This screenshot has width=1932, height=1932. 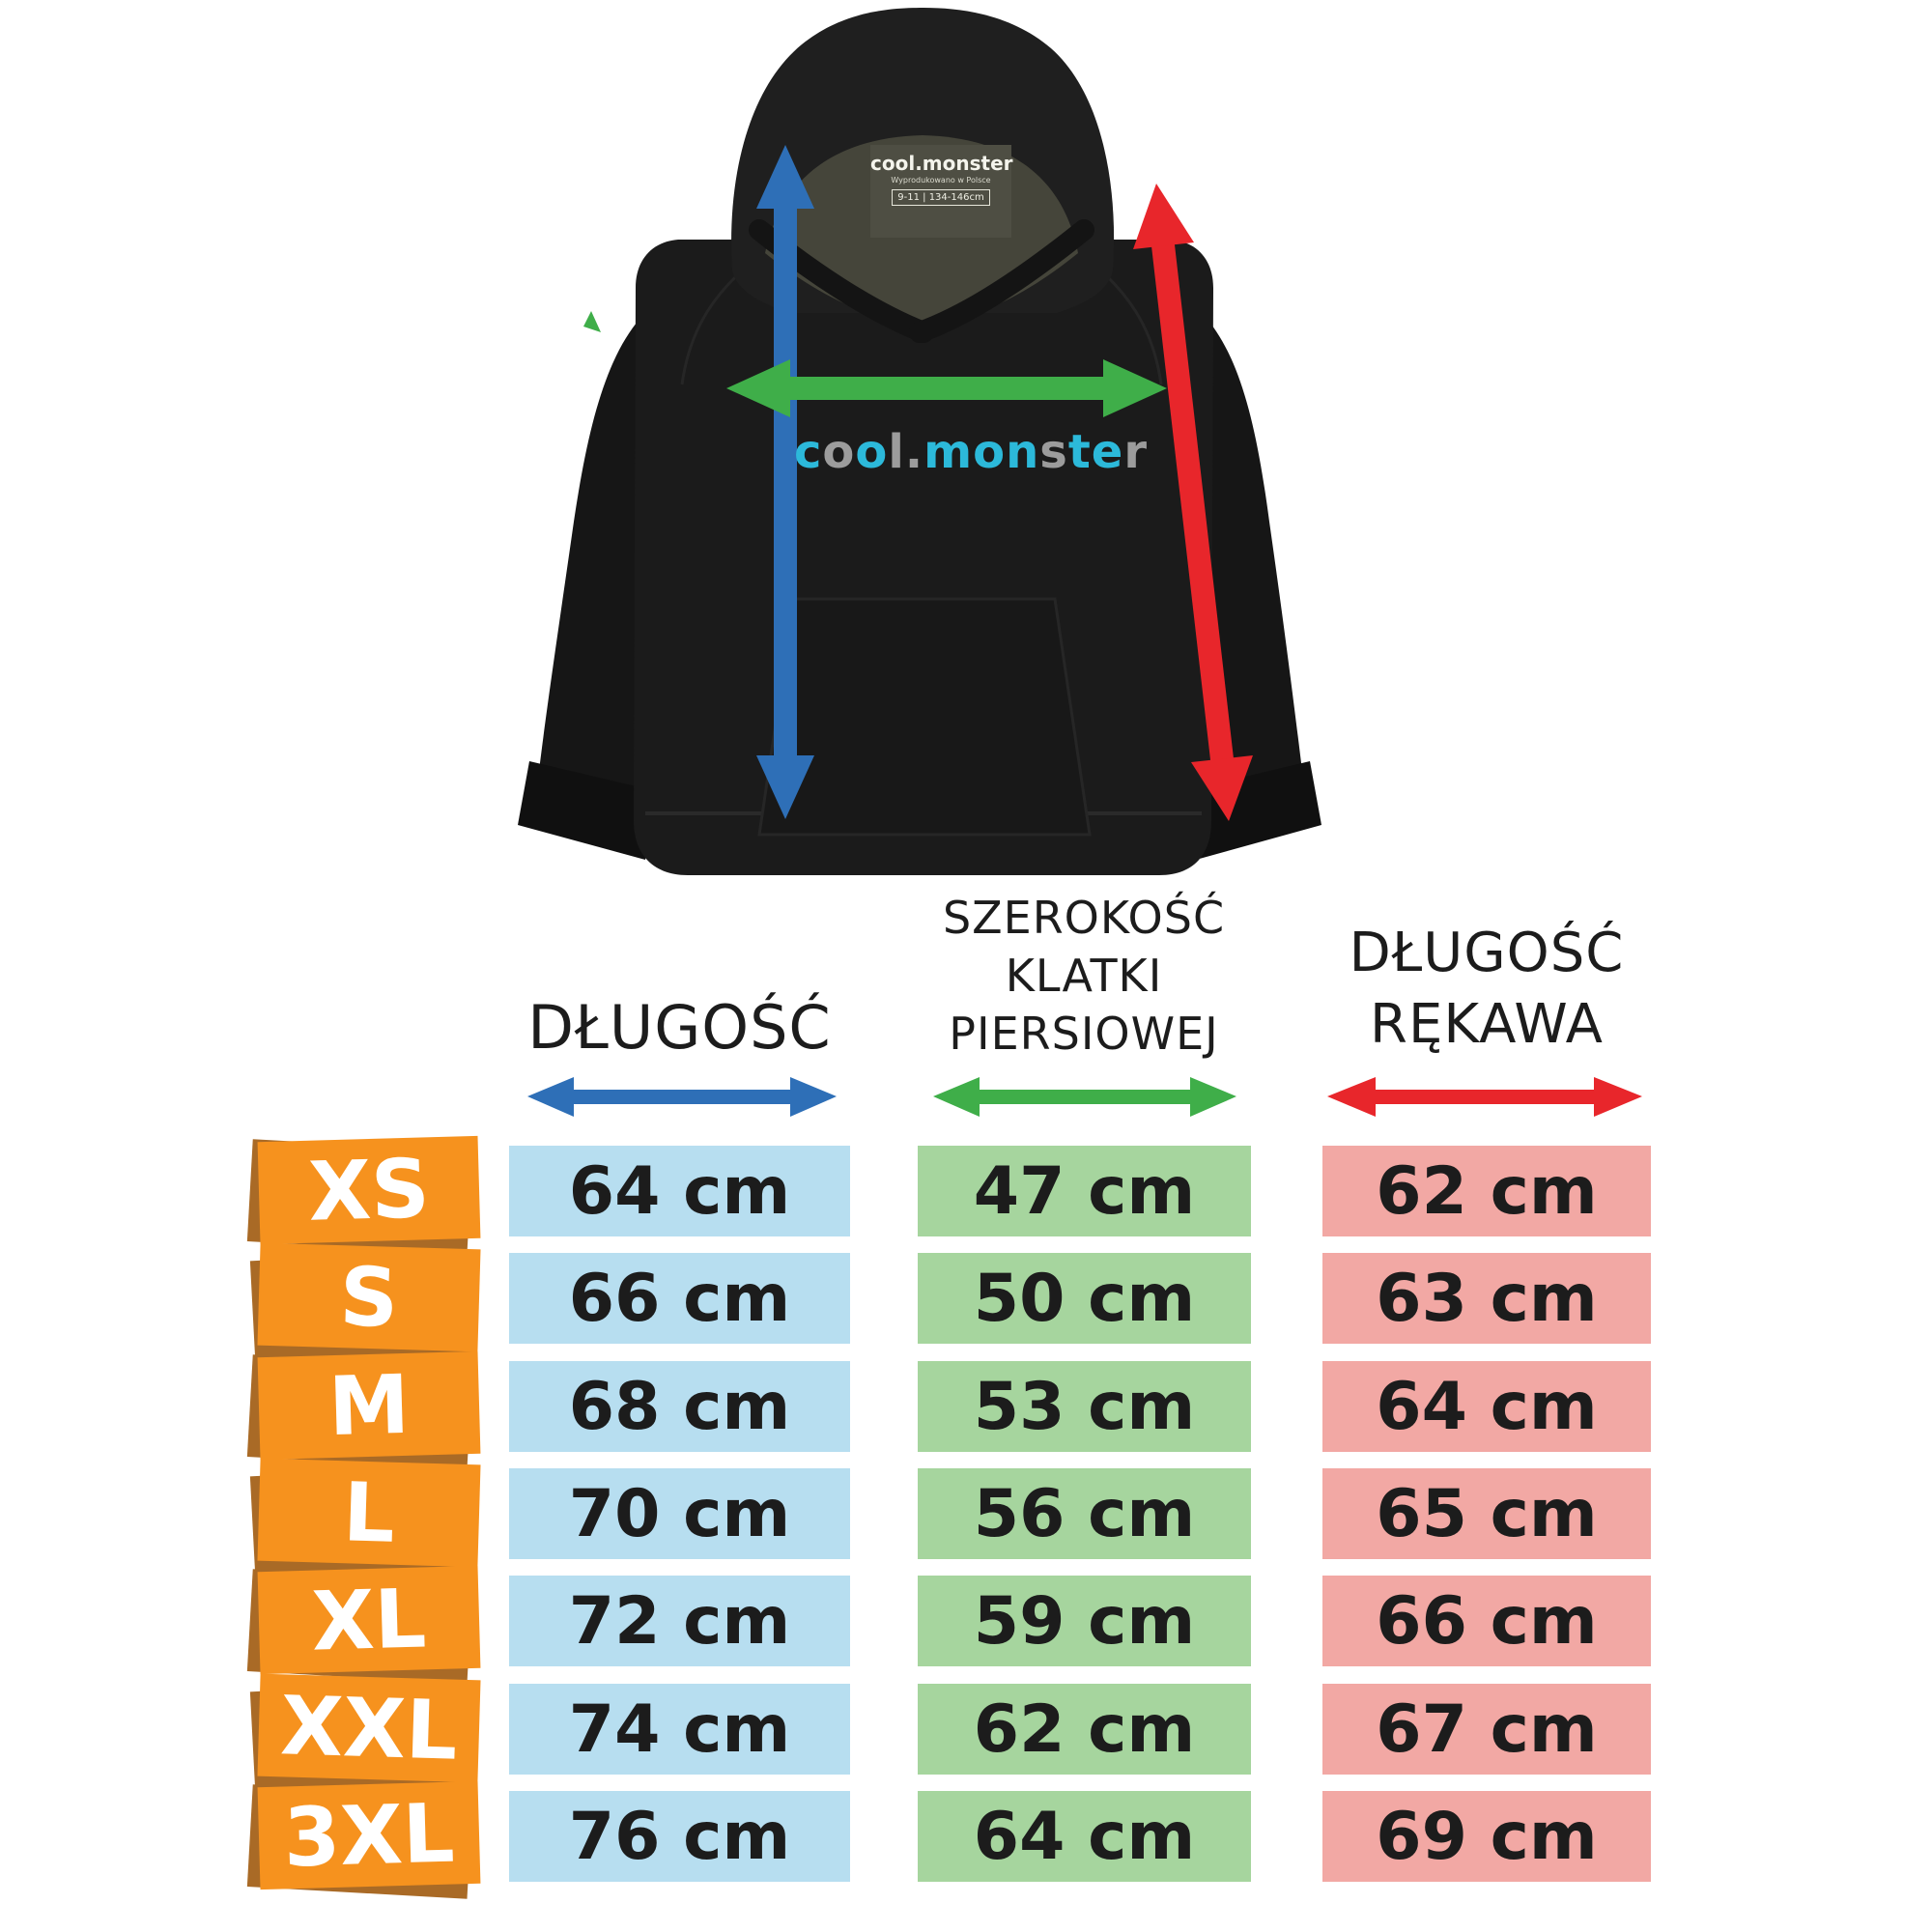 What do you see at coordinates (1486, 1191) in the screenshot?
I see `sleeve-cell: 62 cm` at bounding box center [1486, 1191].